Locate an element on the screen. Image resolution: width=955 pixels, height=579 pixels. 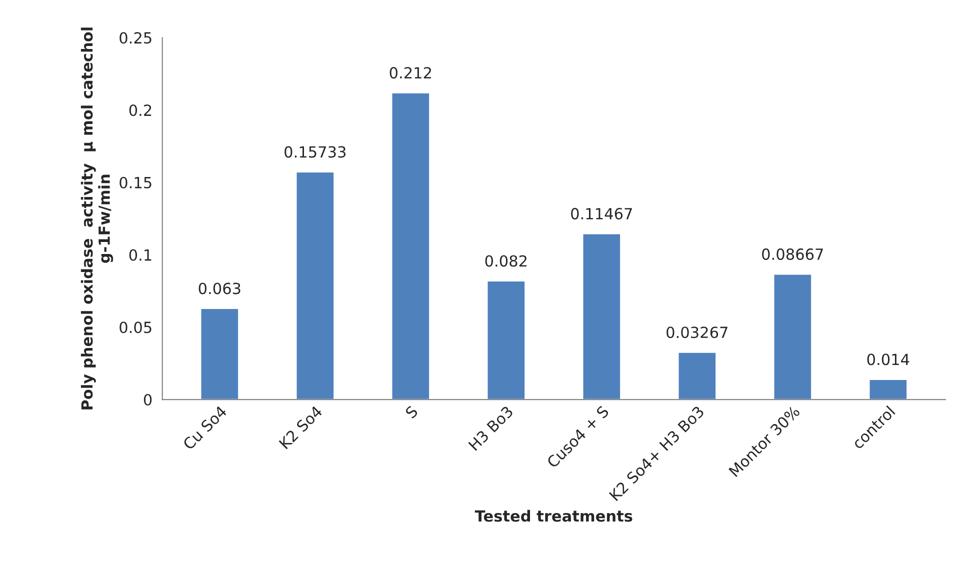
y-tick-label: 0 is located at coordinates (148, 400).